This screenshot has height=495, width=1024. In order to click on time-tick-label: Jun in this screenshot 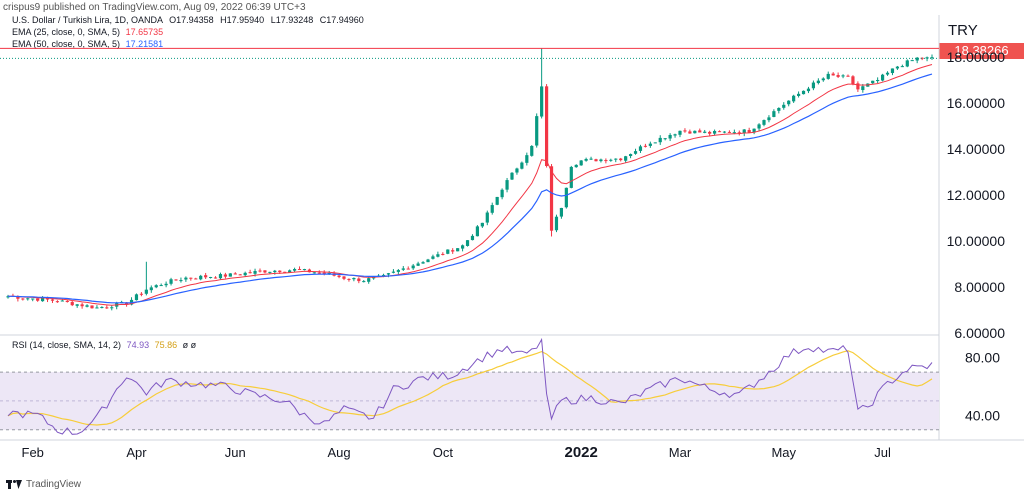, I will do `click(235, 452)`.